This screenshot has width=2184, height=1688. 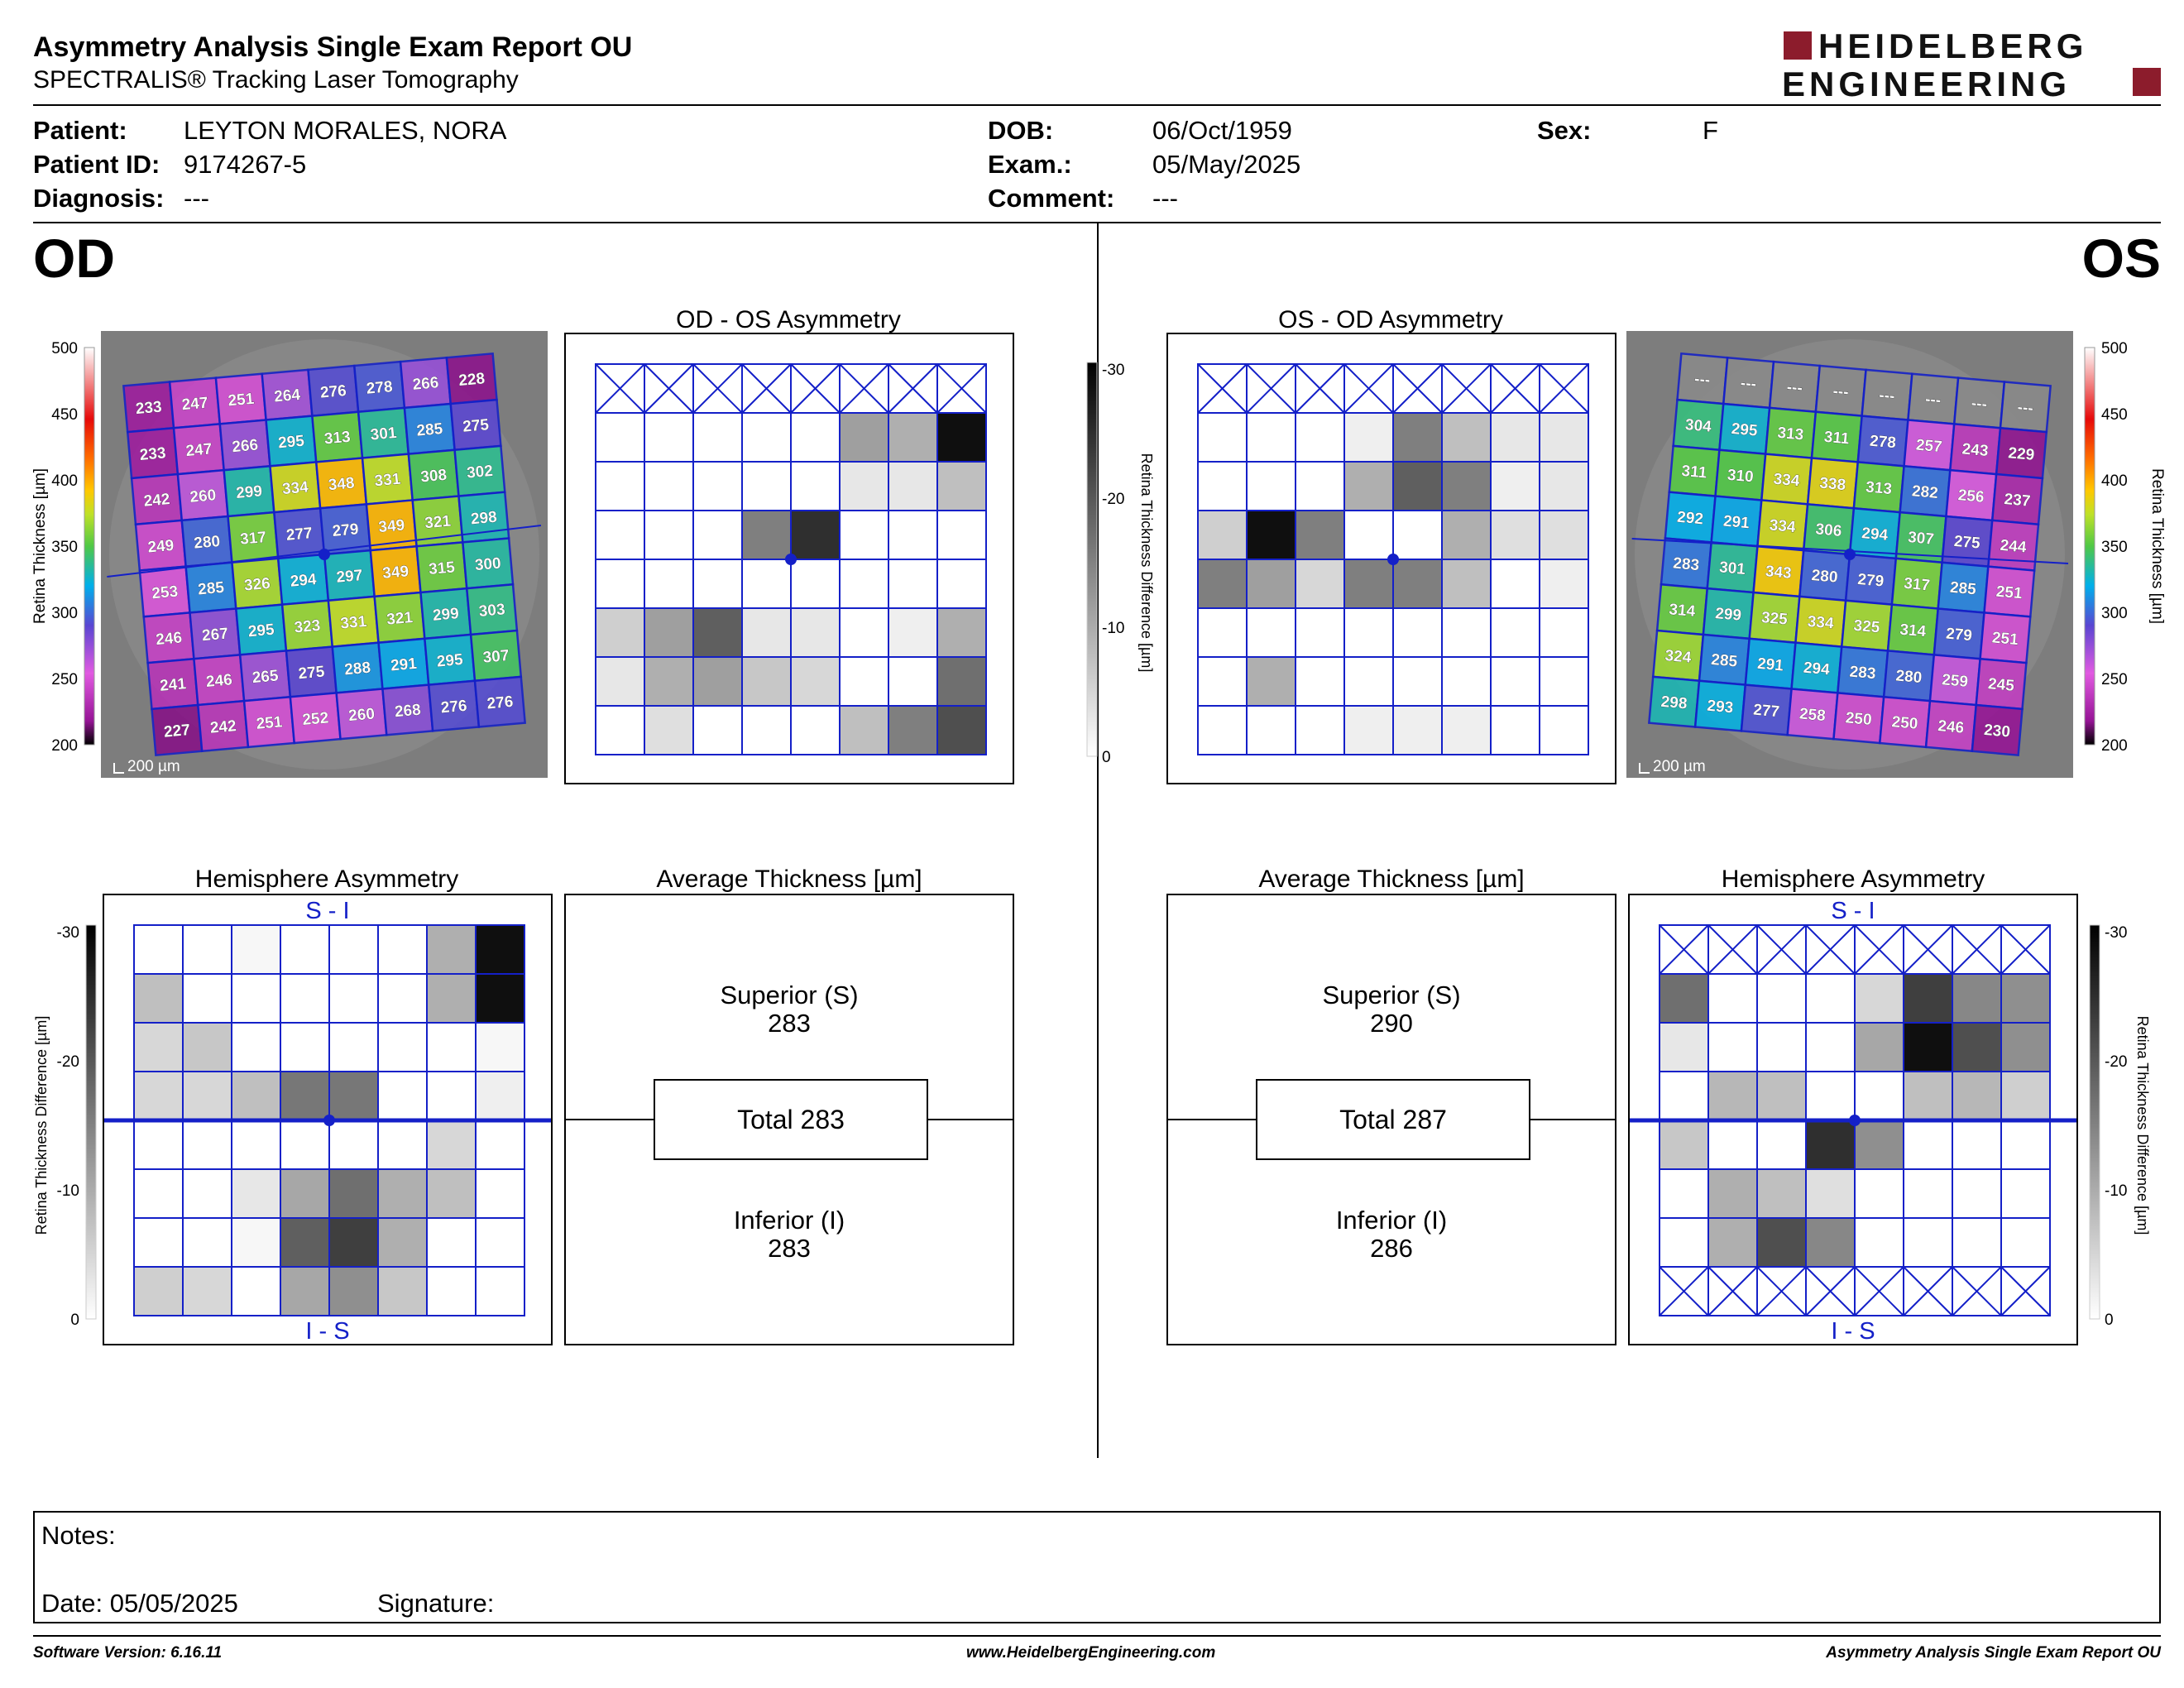 I want to click on date-label: Date: 05/05/2025, so click(x=139, y=1603).